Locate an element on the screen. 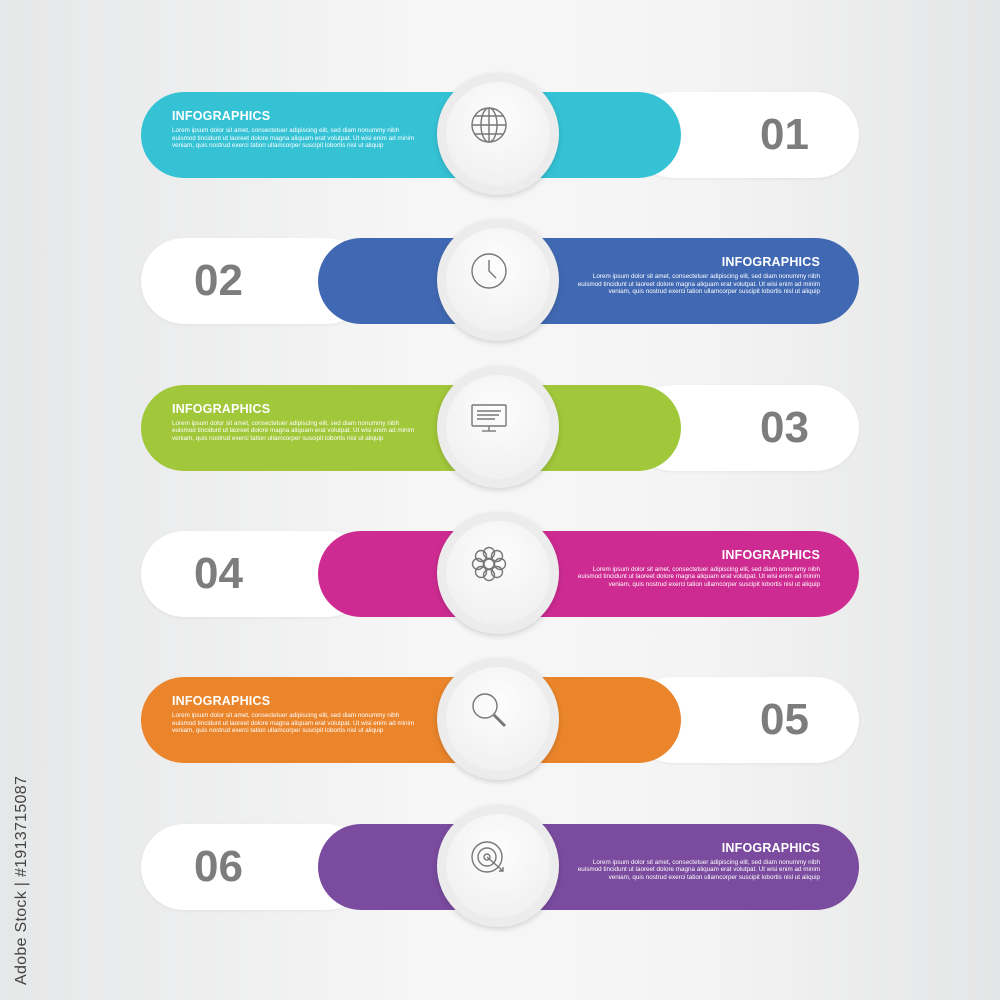 The height and width of the screenshot is (1000, 1000). stock-id-label: Adobe Stock | #1913715087 is located at coordinates (21, 880).